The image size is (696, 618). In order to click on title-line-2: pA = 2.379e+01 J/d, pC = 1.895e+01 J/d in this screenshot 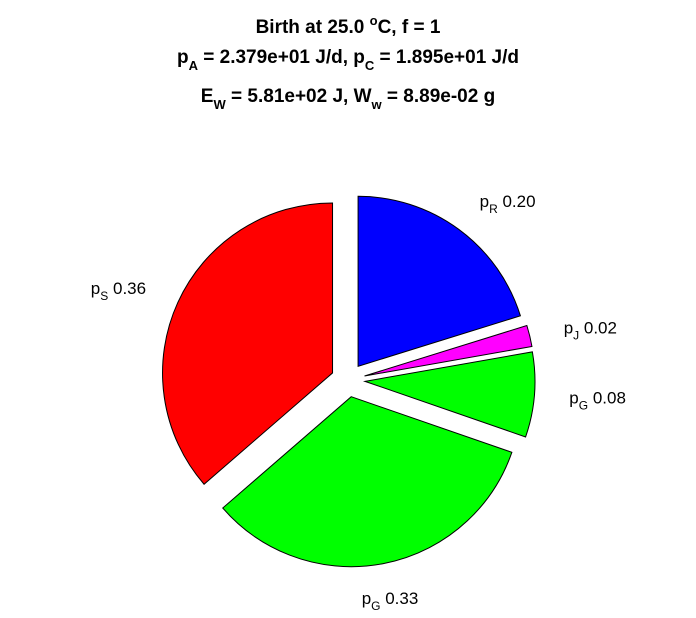, I will do `click(348, 60)`.